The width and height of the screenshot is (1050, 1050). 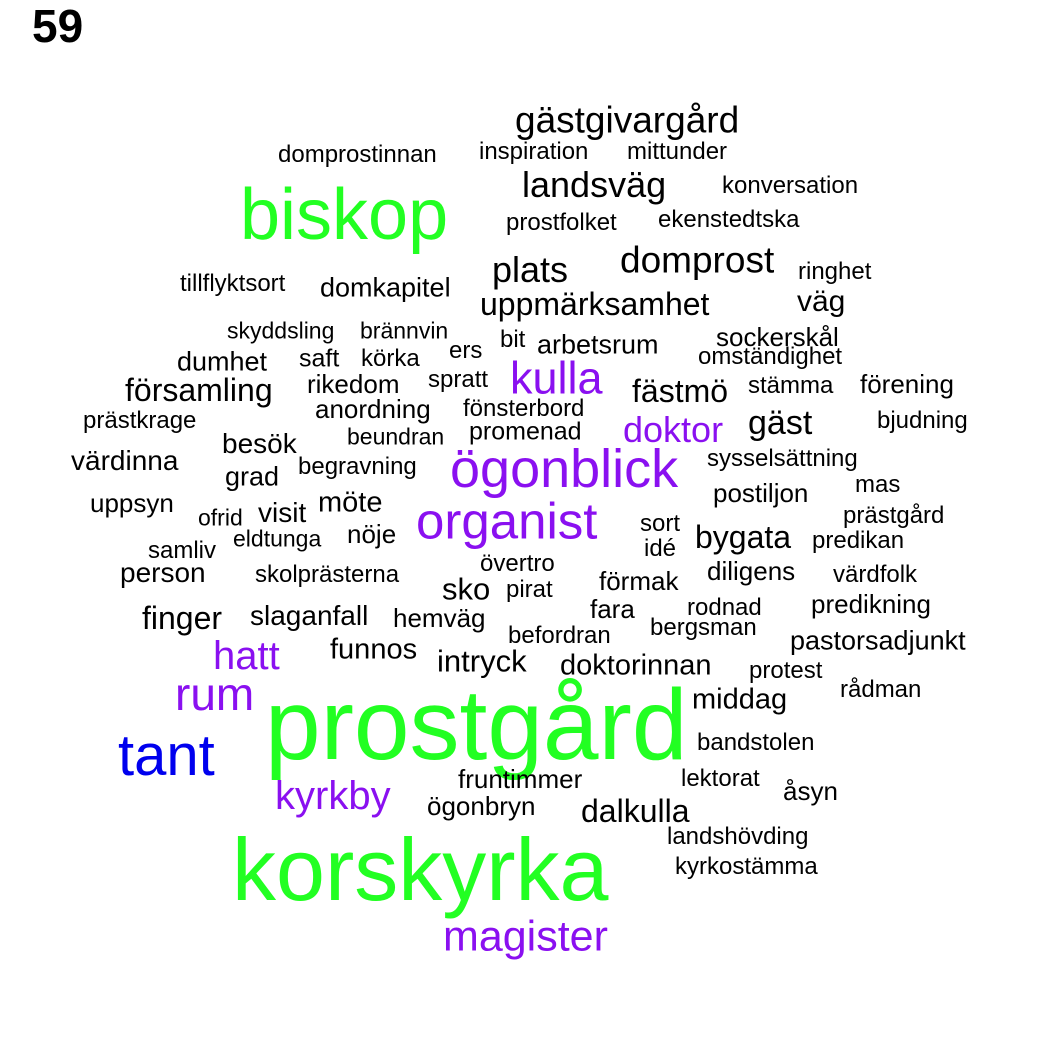 What do you see at coordinates (907, 384) in the screenshot?
I see `word-forening: förening` at bounding box center [907, 384].